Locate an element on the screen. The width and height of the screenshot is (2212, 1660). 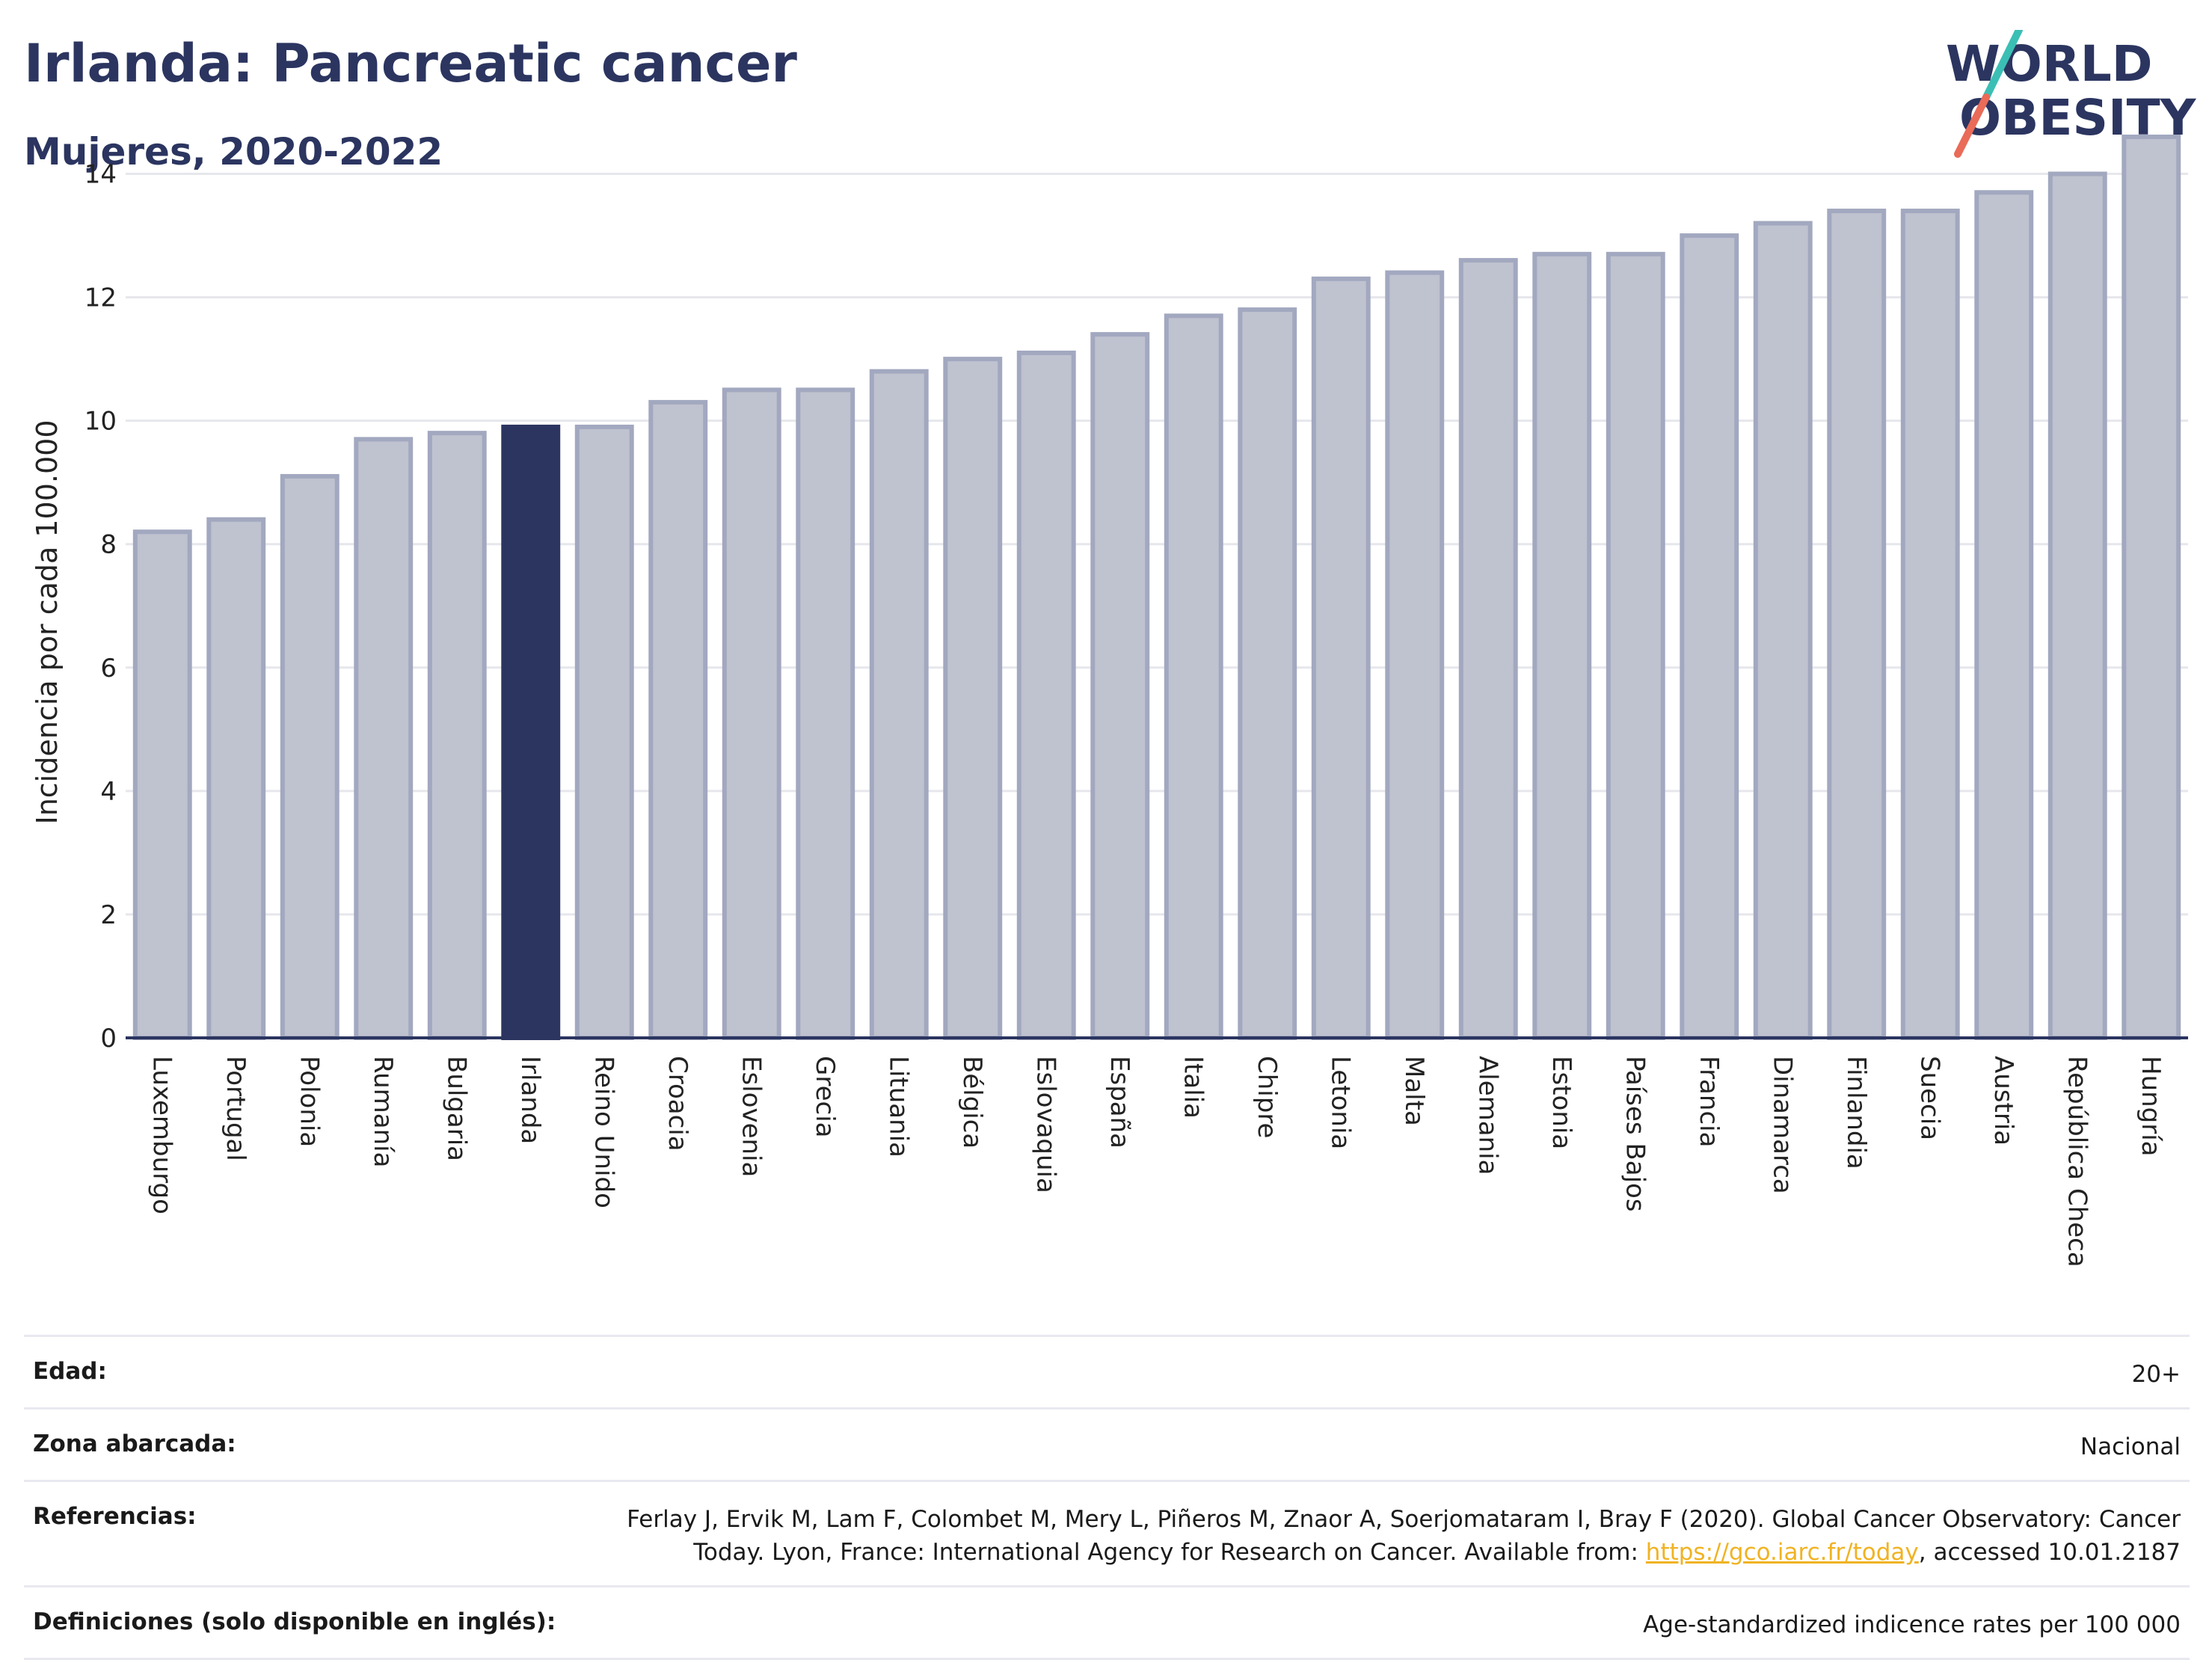
bar-croacia is located at coordinates (678, 719).